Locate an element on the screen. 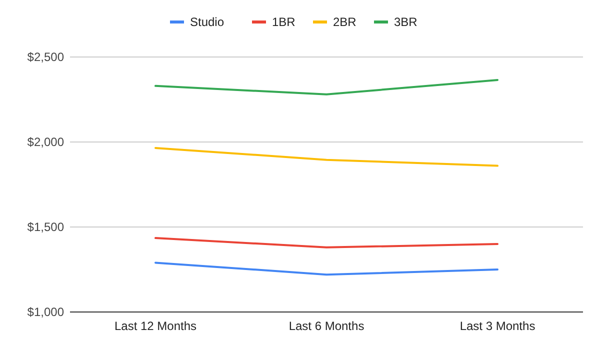  x-tick-label: Last 3 Months is located at coordinates (498, 326).